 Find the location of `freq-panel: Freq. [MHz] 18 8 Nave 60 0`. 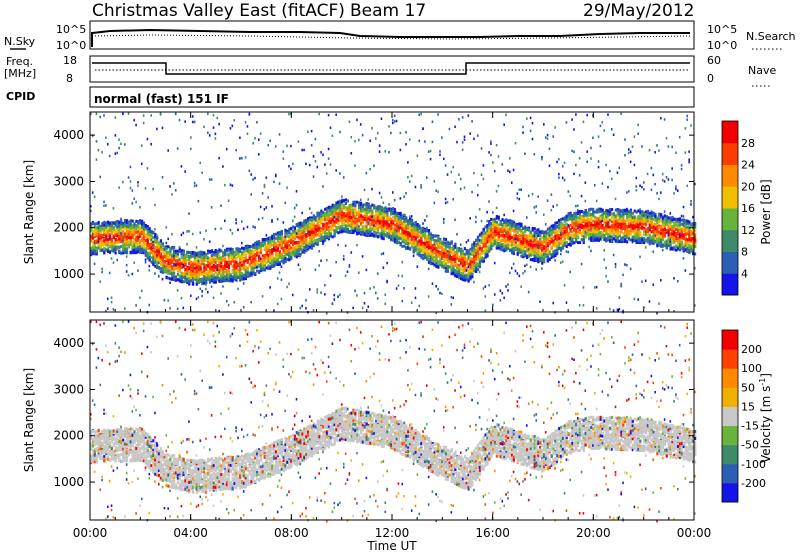

freq-panel: Freq. [MHz] 18 8 Nave 60 0 is located at coordinates (390, 70).